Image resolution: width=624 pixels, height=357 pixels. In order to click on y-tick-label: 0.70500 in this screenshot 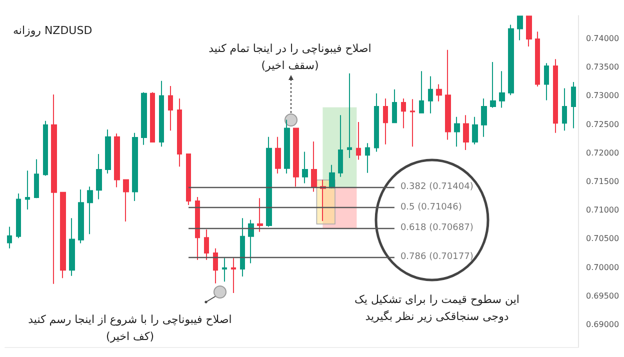, I will do `click(603, 239)`.